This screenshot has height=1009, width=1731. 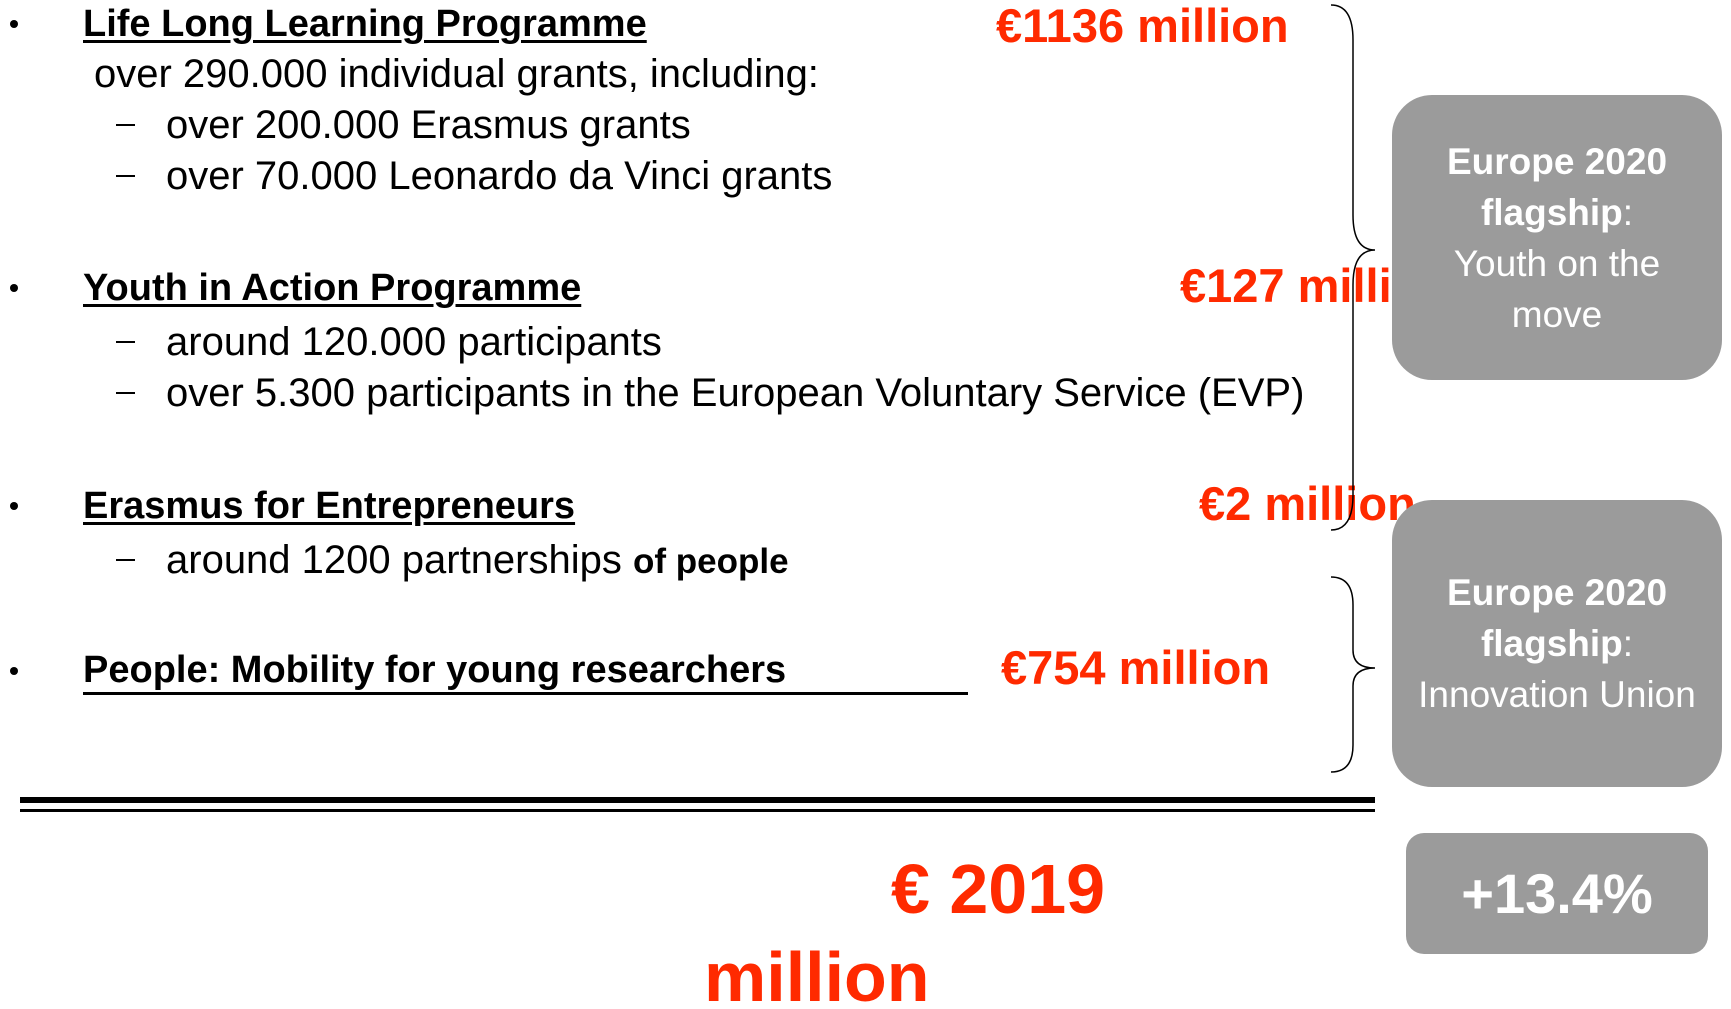 What do you see at coordinates (329, 506) in the screenshot?
I see `item-title: Erasmus for Entrepreneurs` at bounding box center [329, 506].